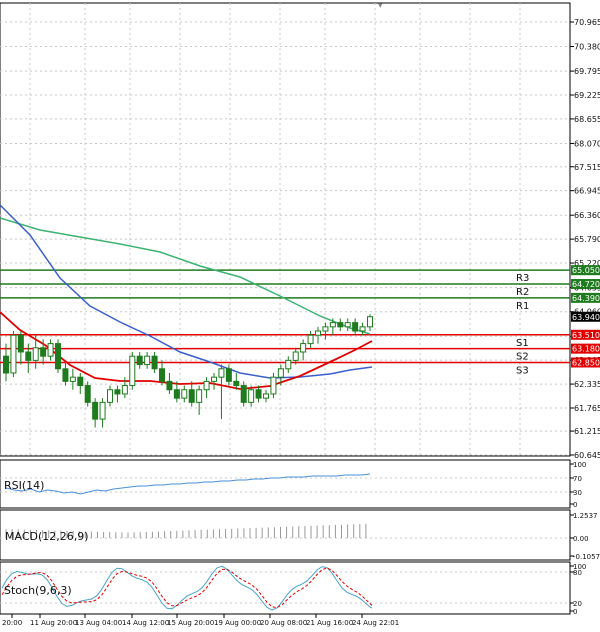 This screenshot has width=600, height=632. Describe the element at coordinates (53, 623) in the screenshot. I see `time-label: 11 Aug 20:00` at that location.